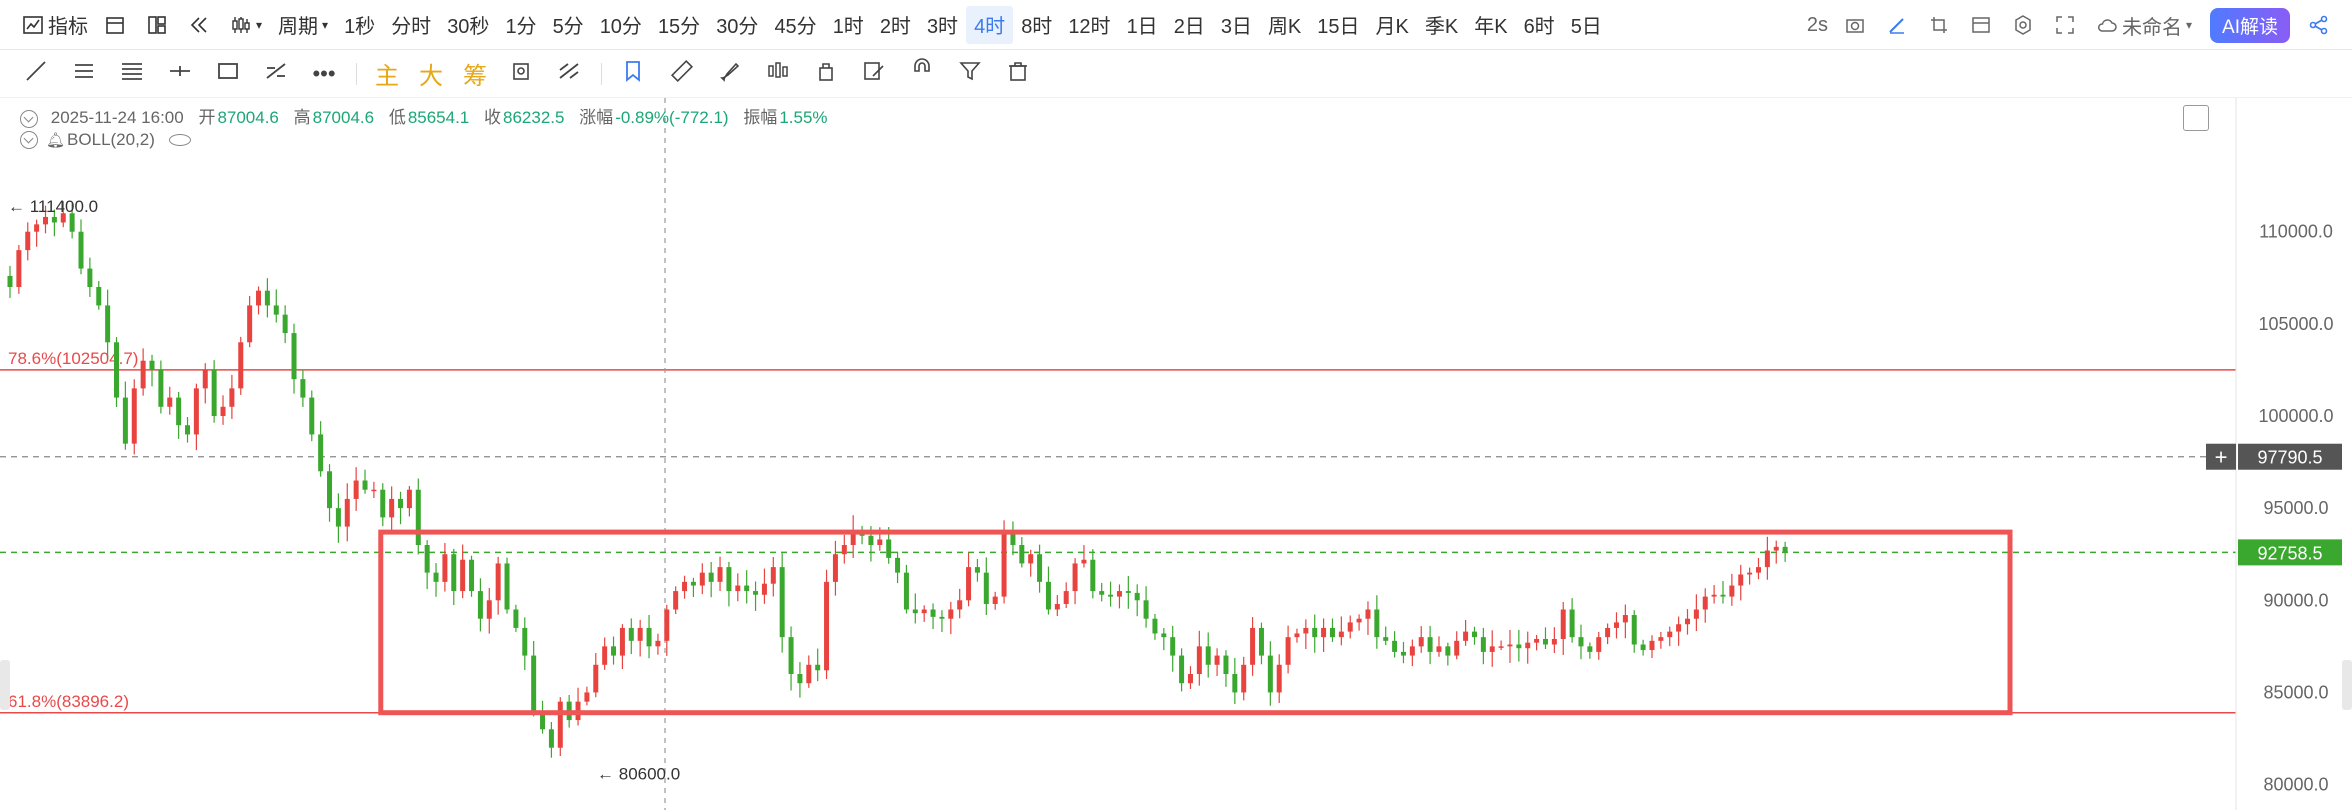  Describe the element at coordinates (2196, 118) in the screenshot. I see `chart-fullscreen-icon` at that location.